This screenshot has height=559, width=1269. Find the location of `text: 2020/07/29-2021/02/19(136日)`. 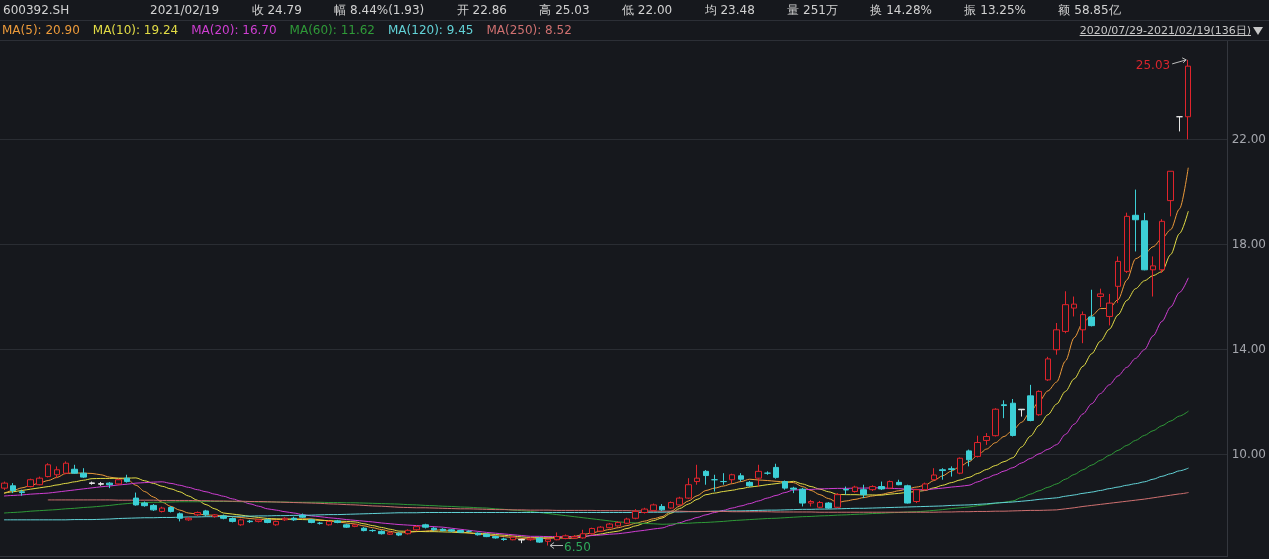

text: 2020/07/29-2021/02/19(136日) is located at coordinates (1165, 30).